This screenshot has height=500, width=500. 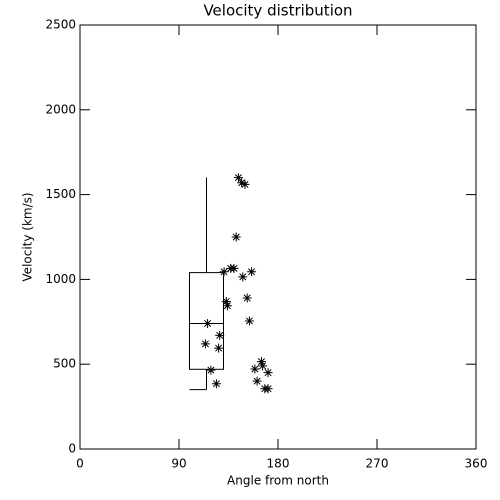 I want to click on y-tick-label: 1000, so click(x=60, y=279).